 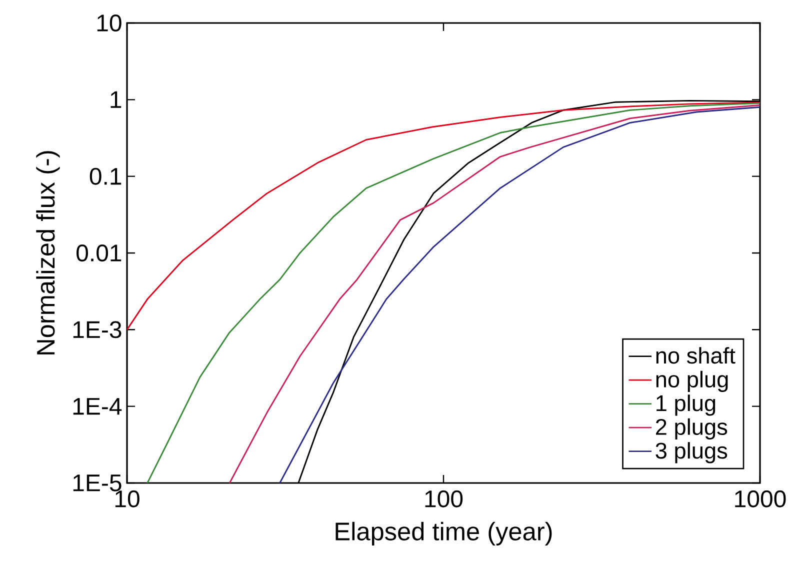 What do you see at coordinates (97, 483) in the screenshot?
I see `y-tick-label: 1E-5` at bounding box center [97, 483].